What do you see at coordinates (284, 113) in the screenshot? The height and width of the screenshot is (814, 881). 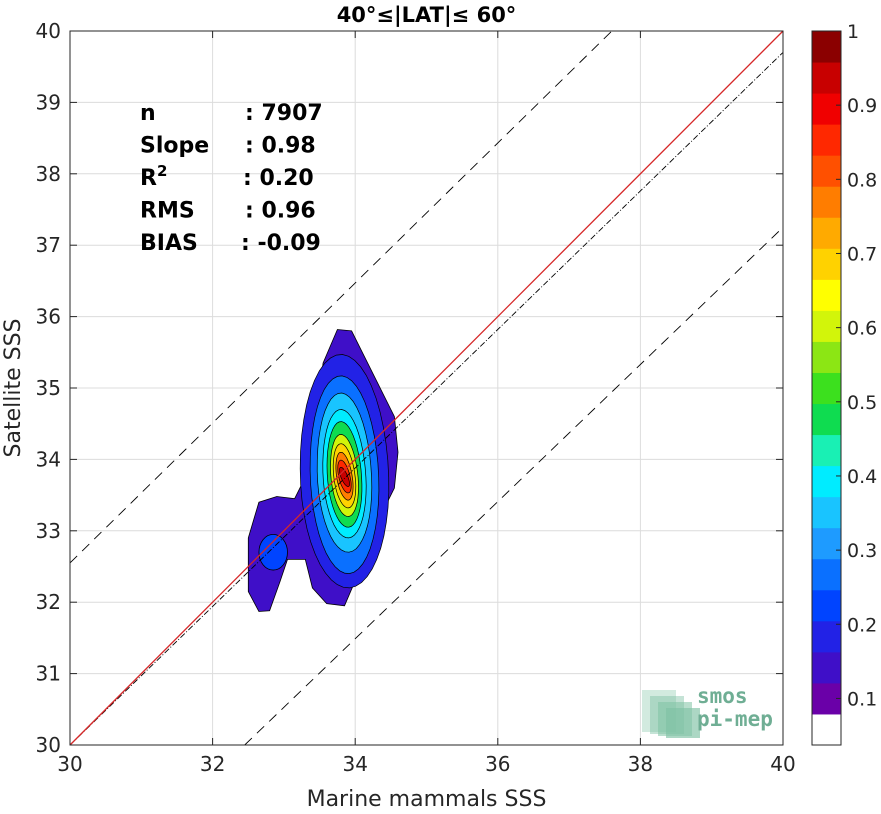 I see `stat-value: : 7907` at bounding box center [284, 113].